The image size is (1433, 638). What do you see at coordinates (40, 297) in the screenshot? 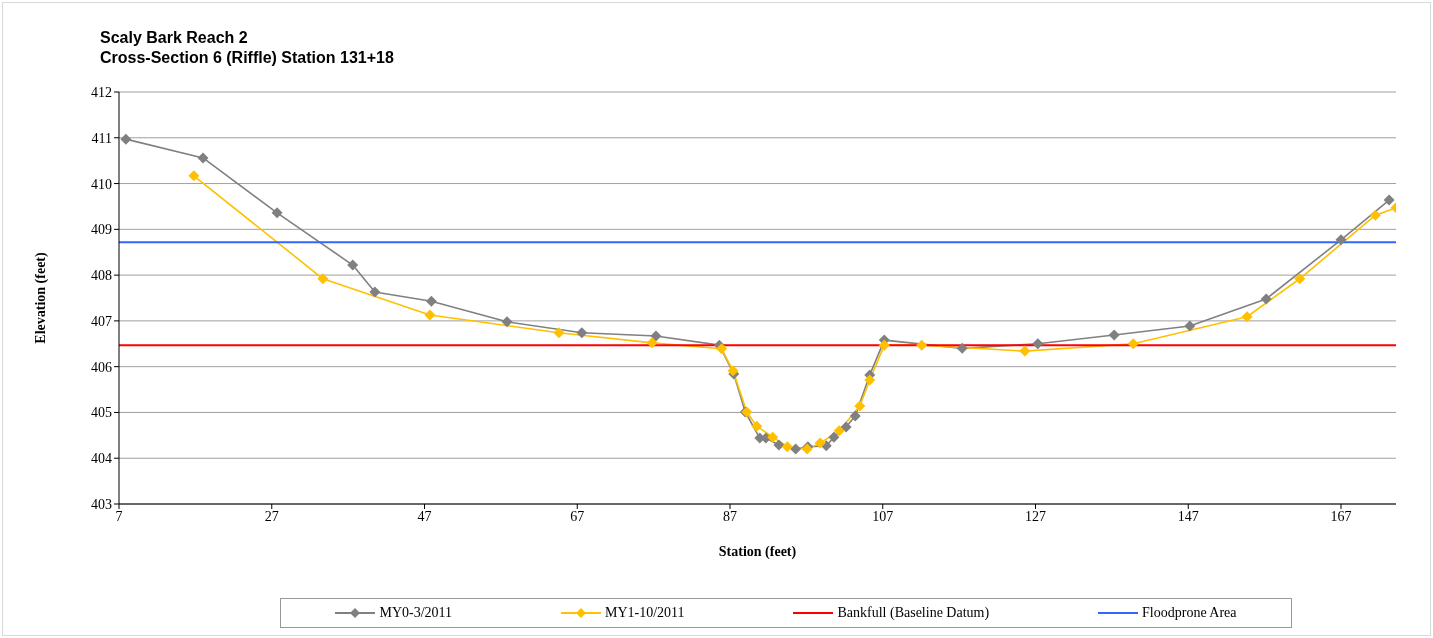
I see `y-axis-title: Elevation (feet)` at bounding box center [40, 297].